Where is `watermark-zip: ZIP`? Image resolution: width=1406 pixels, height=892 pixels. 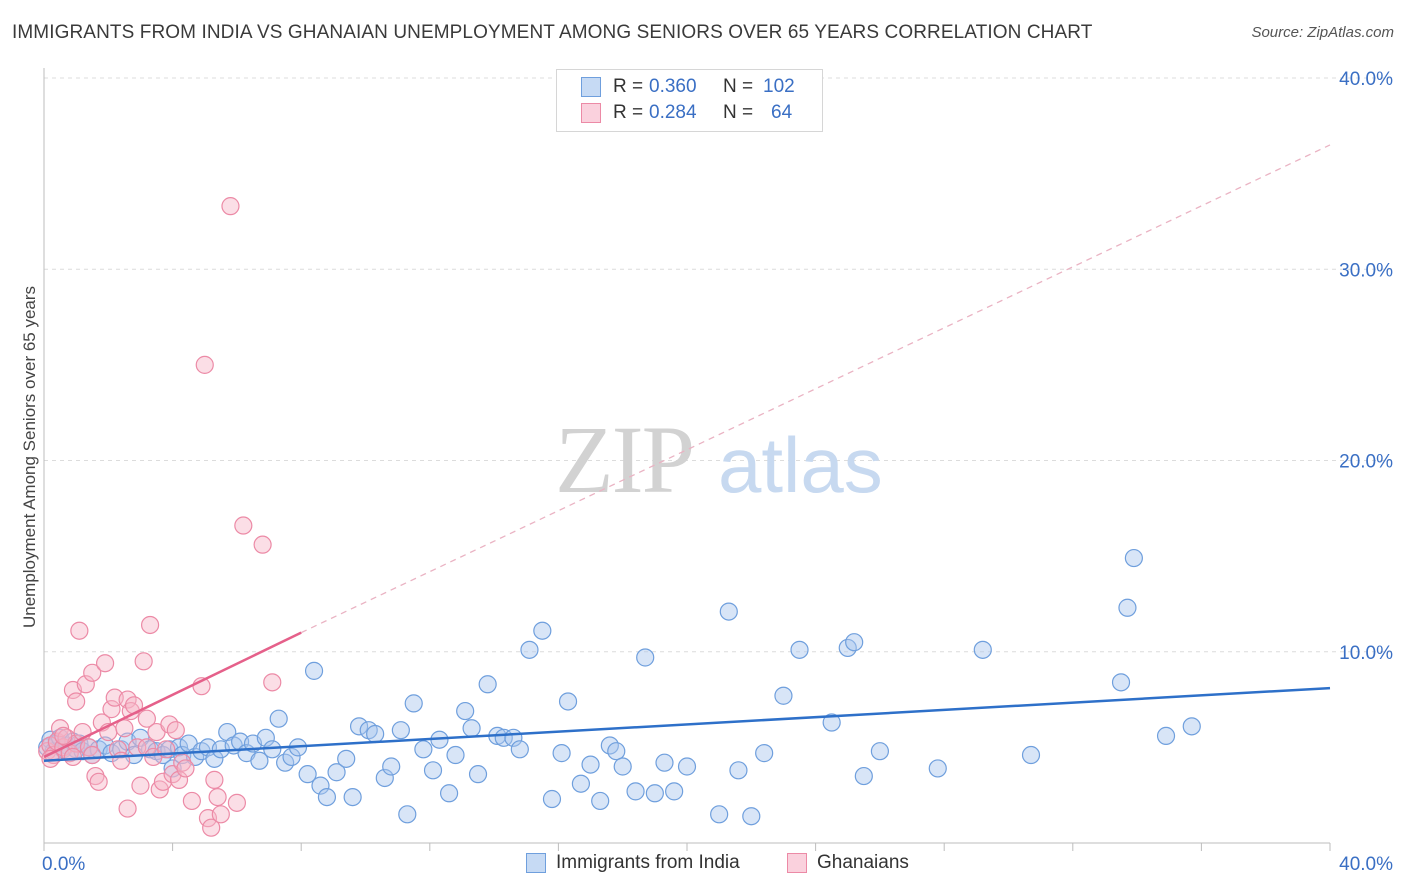 watermark-zip: ZIP is located at coordinates (624, 459).